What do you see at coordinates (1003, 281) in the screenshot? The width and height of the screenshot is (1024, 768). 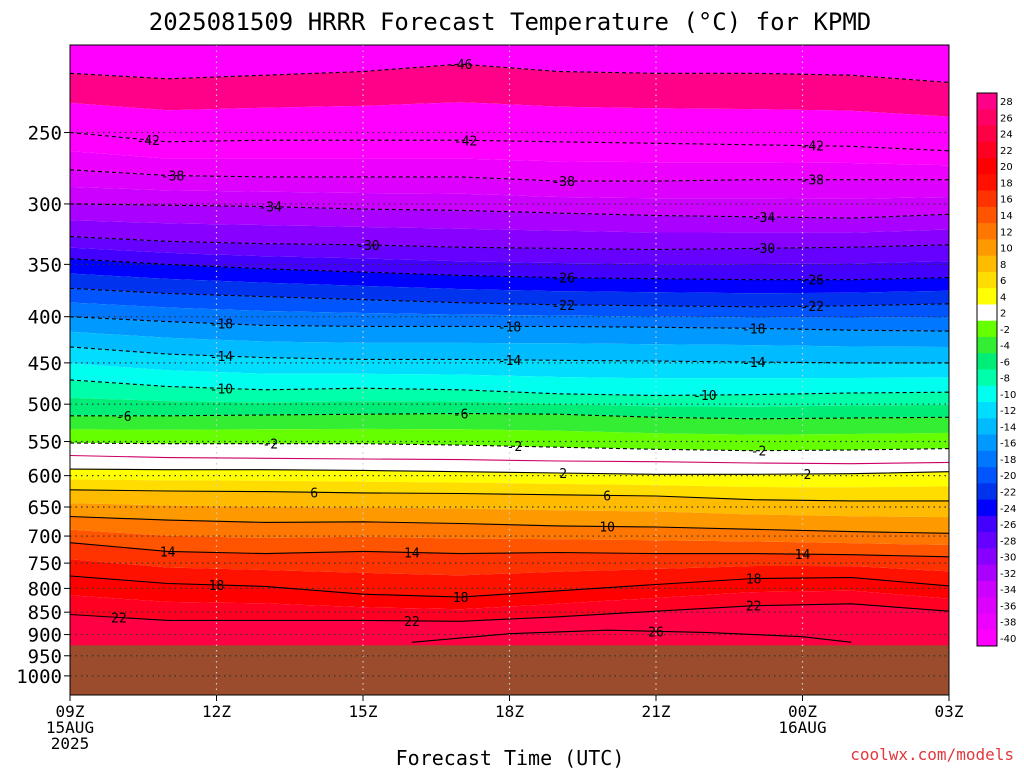 I see `legend-label: 6` at bounding box center [1003, 281].